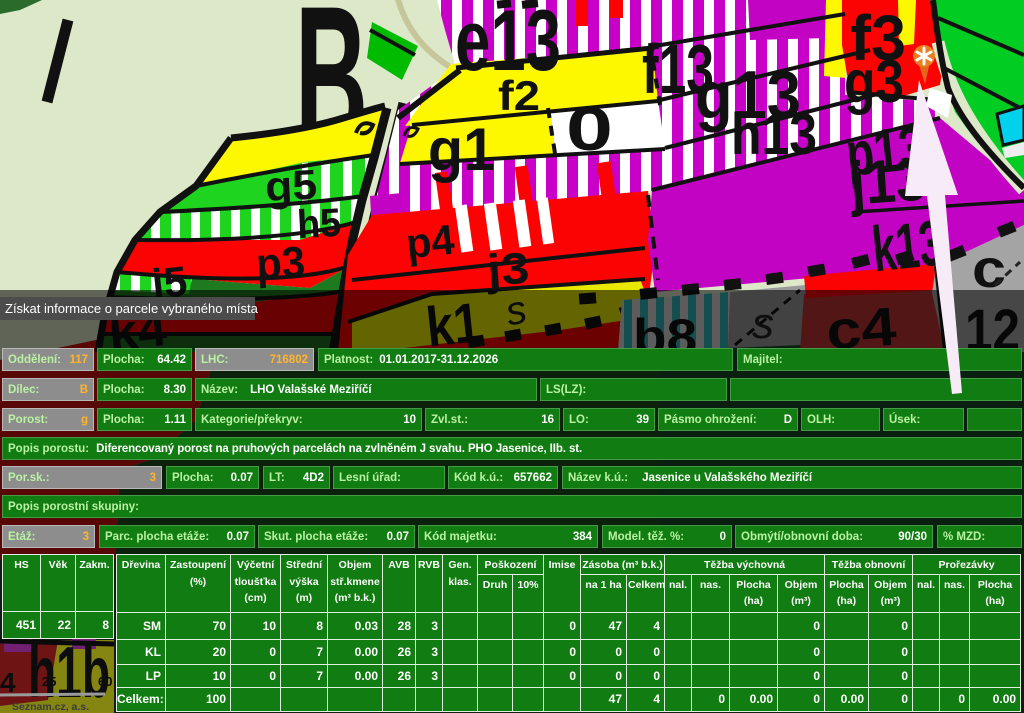  I want to click on svg-text: h13, so click(774, 134).